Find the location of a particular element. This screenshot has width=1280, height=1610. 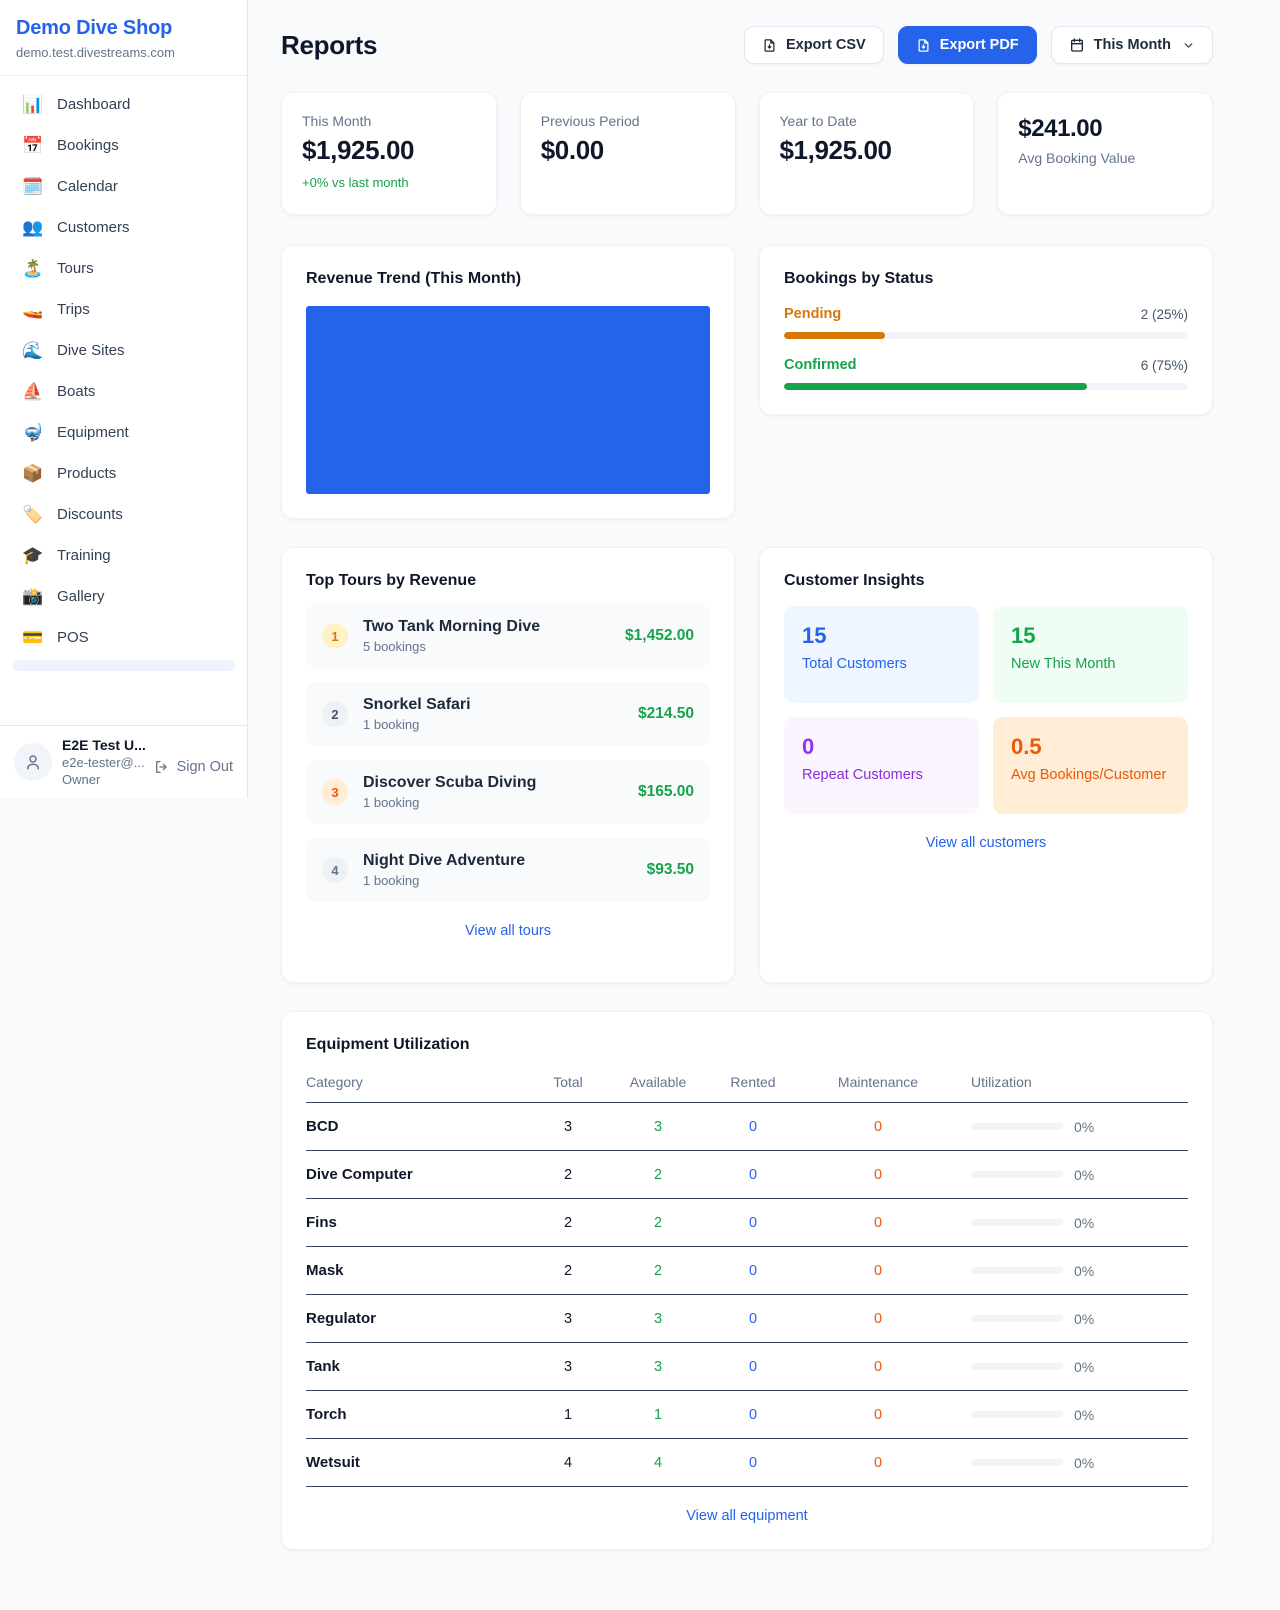

sidebar-item-active-partial is located at coordinates (123, 665).